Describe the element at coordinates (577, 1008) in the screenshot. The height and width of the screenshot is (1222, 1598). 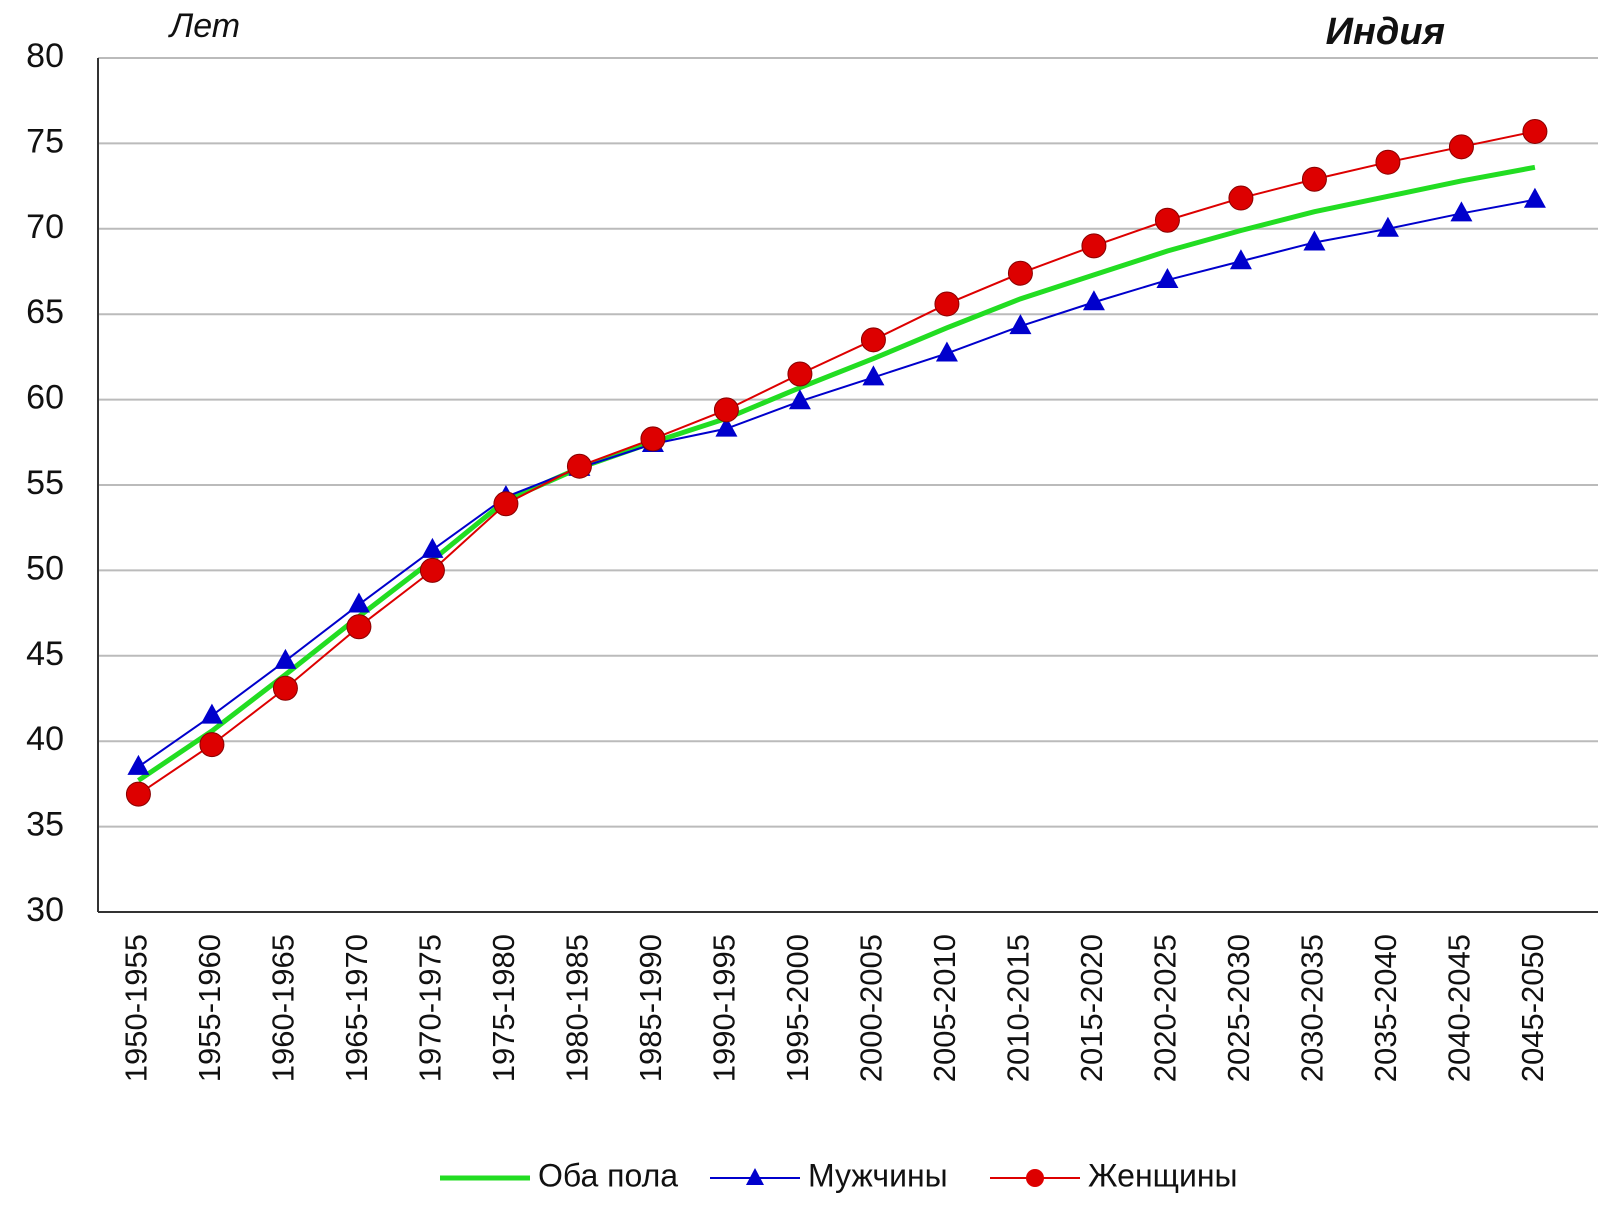
I see `x-tick-label: 1980-1985` at that location.